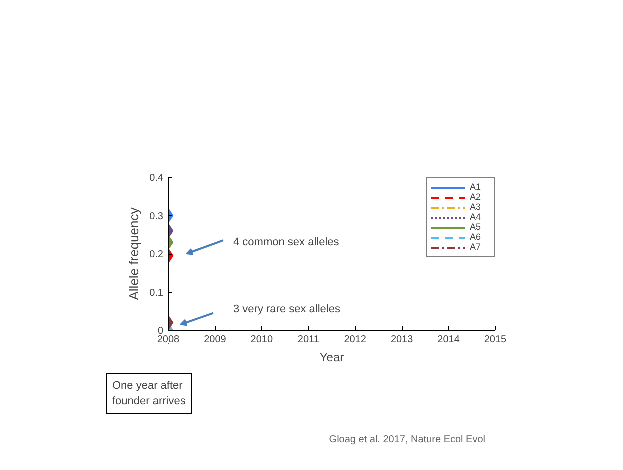 The image size is (623, 470). What do you see at coordinates (157, 216) in the screenshot?
I see `y-tick-label: 0.3` at bounding box center [157, 216].